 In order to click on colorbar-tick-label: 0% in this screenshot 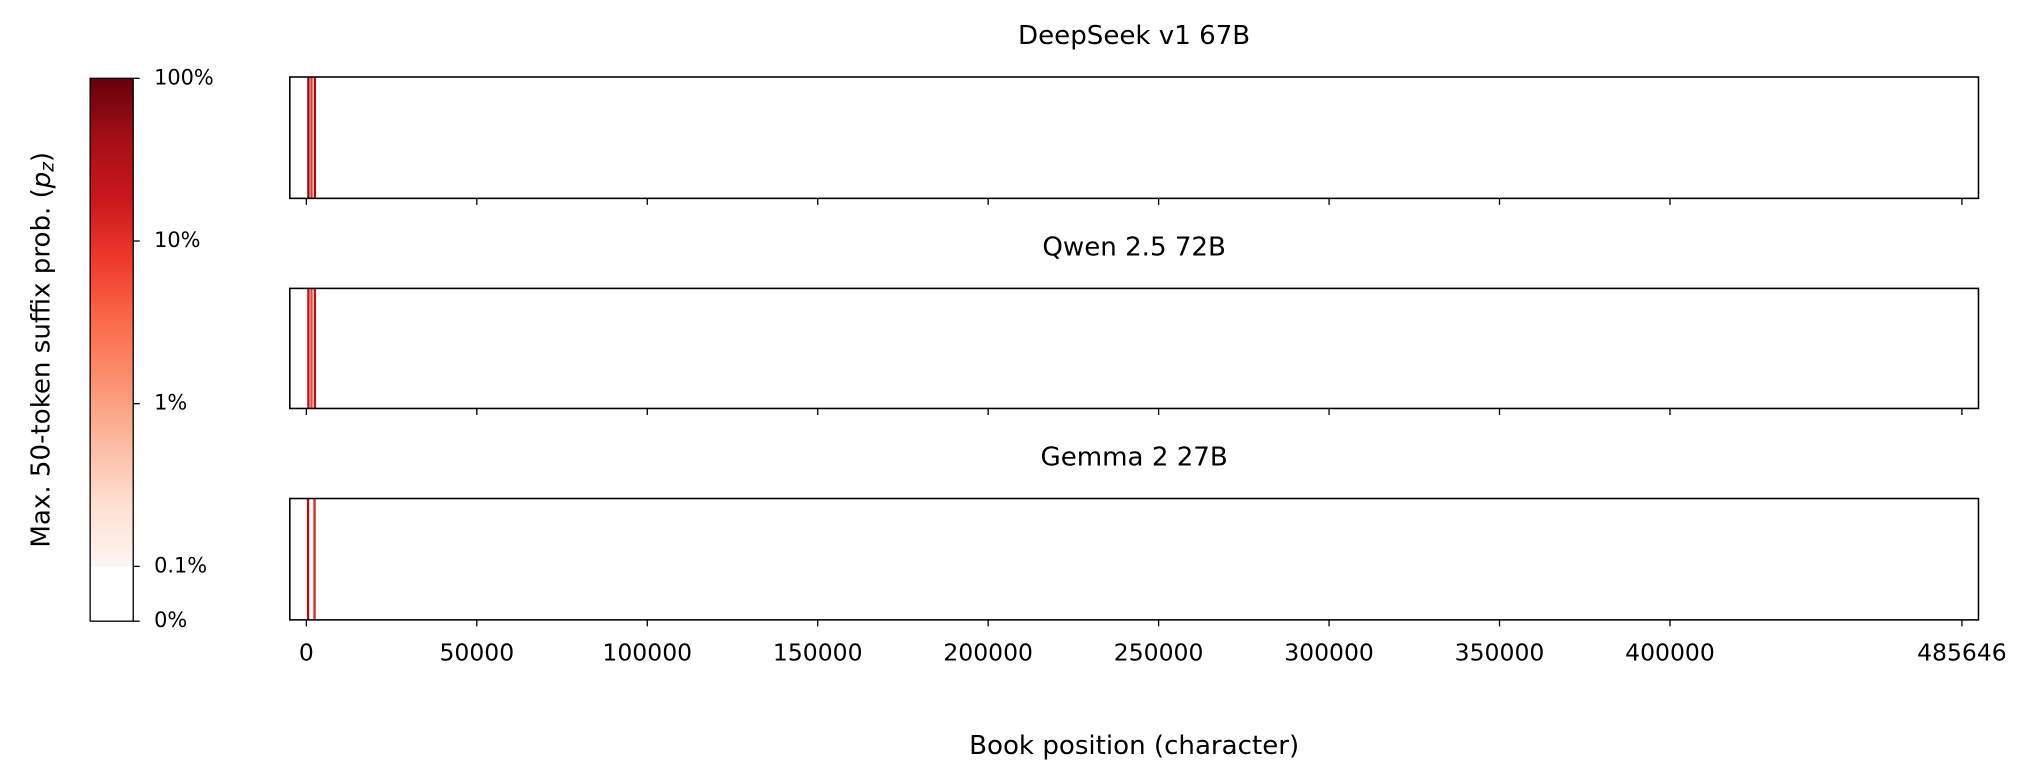, I will do `click(170, 620)`.